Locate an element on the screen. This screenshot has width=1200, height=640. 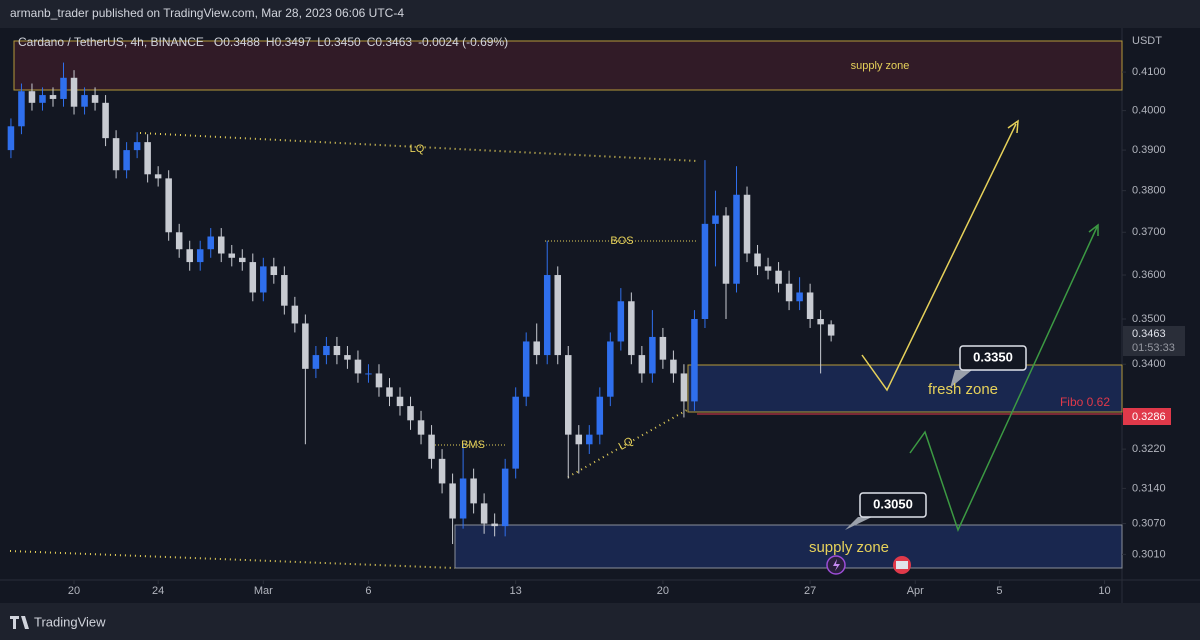
fresh-zone is located at coordinates (905, 388).